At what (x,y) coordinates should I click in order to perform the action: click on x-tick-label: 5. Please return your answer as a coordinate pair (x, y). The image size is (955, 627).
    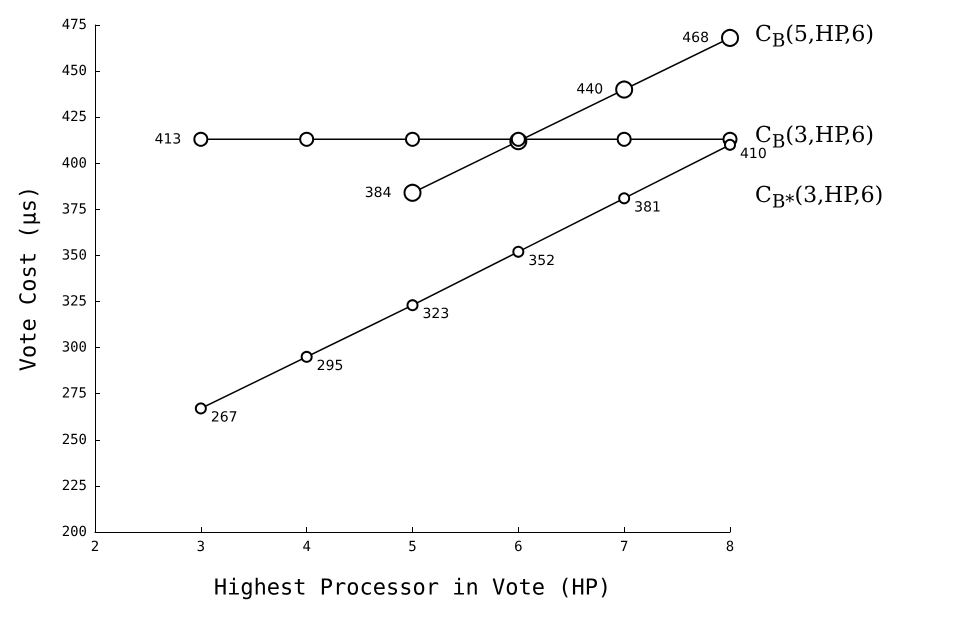
    Looking at the image, I should click on (412, 547).